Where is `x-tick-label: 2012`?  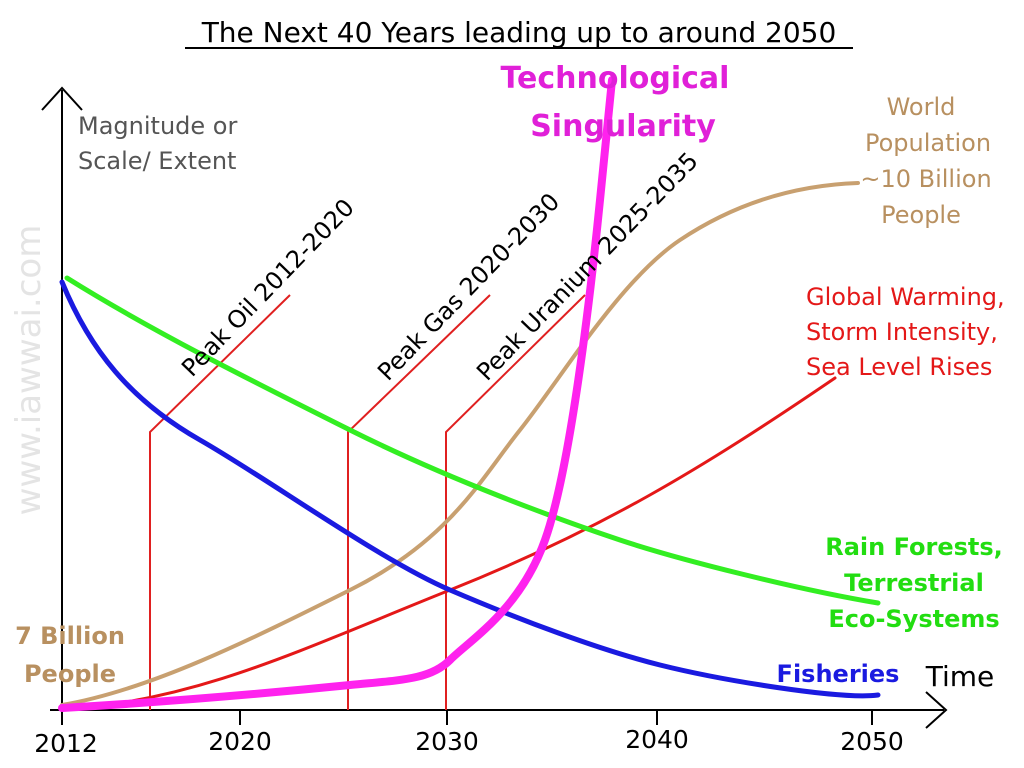 x-tick-label: 2012 is located at coordinates (66, 743).